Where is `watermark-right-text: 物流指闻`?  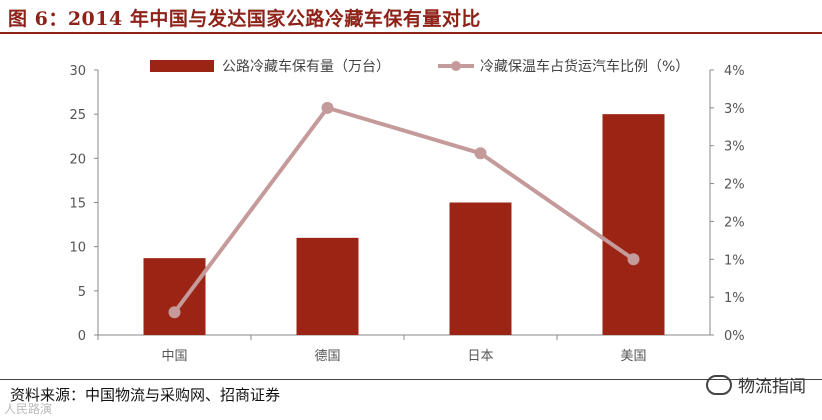
watermark-right-text: 物流指闻 is located at coordinates (772, 387).